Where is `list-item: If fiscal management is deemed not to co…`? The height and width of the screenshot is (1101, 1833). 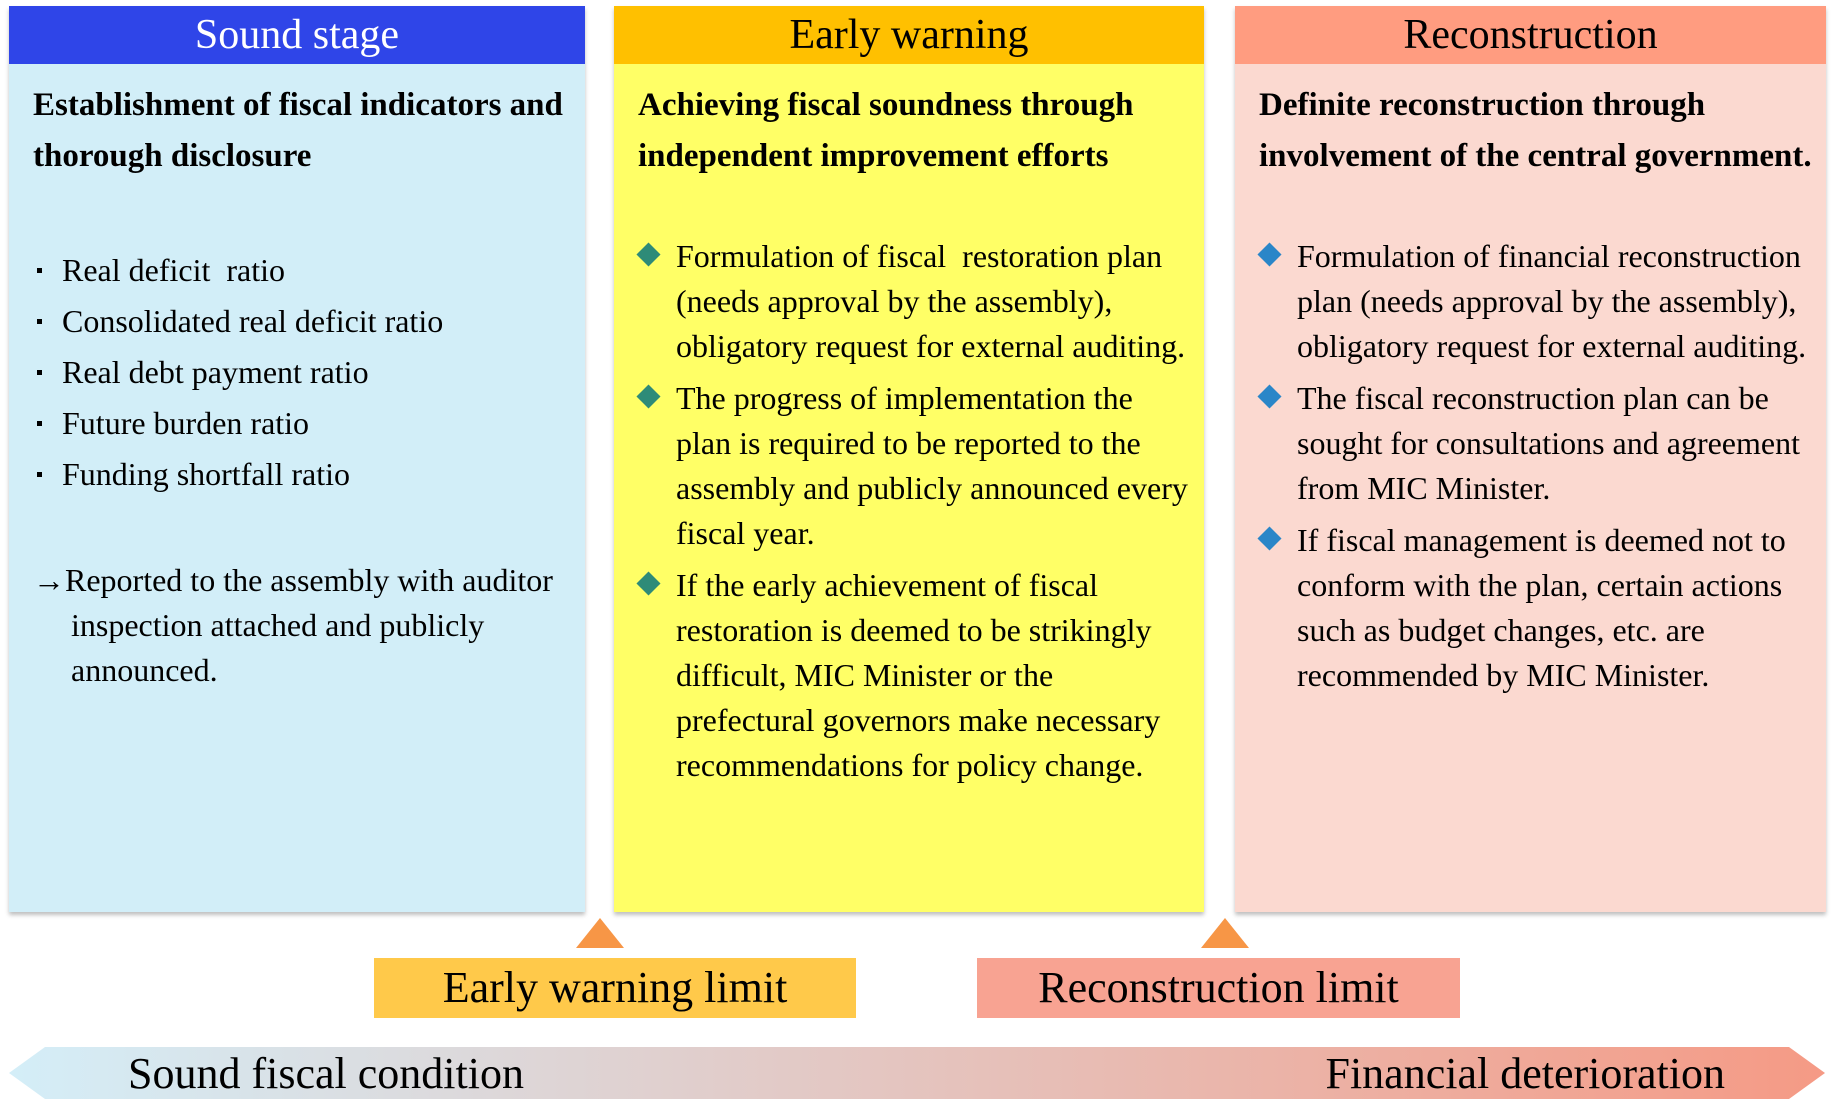
list-item: If fiscal management is deemed not to co… is located at coordinates (1525, 608).